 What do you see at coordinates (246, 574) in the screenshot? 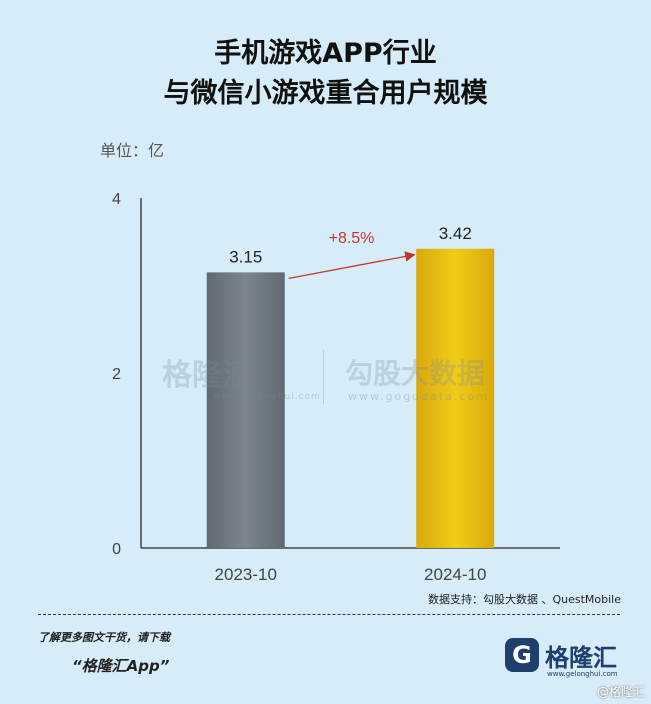
I see `x-category-label: 2023-10` at bounding box center [246, 574].